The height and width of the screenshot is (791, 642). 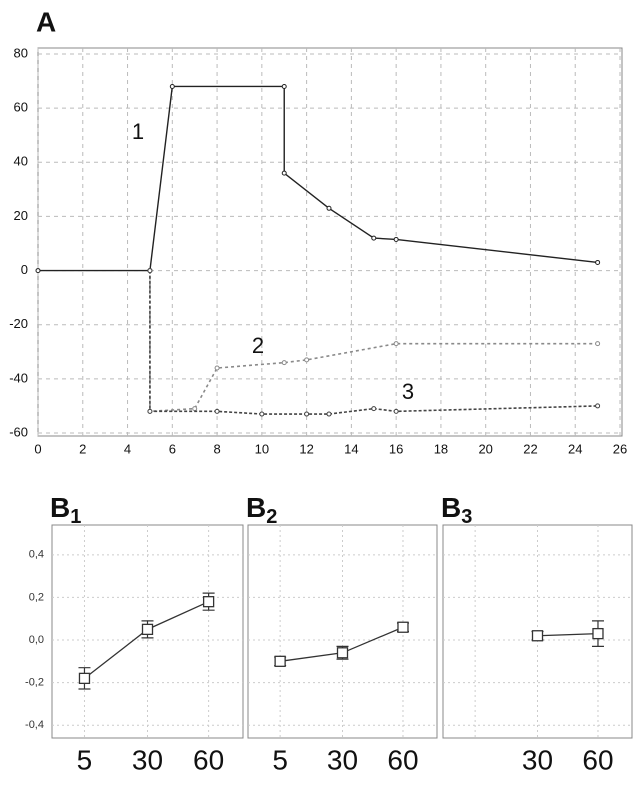 I want to click on x-tick-label: 16, so click(x=396, y=448).